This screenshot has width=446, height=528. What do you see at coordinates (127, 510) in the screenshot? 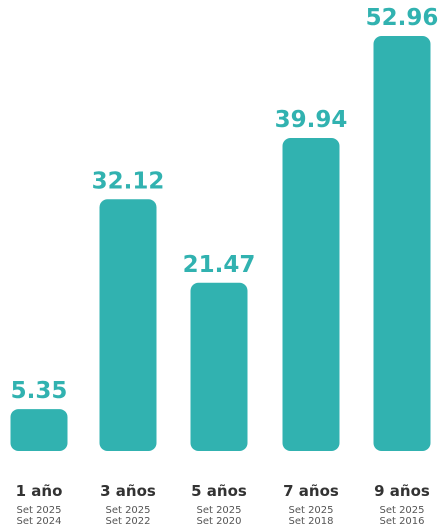
I see `date-range-2-end: Set 2025` at bounding box center [127, 510].